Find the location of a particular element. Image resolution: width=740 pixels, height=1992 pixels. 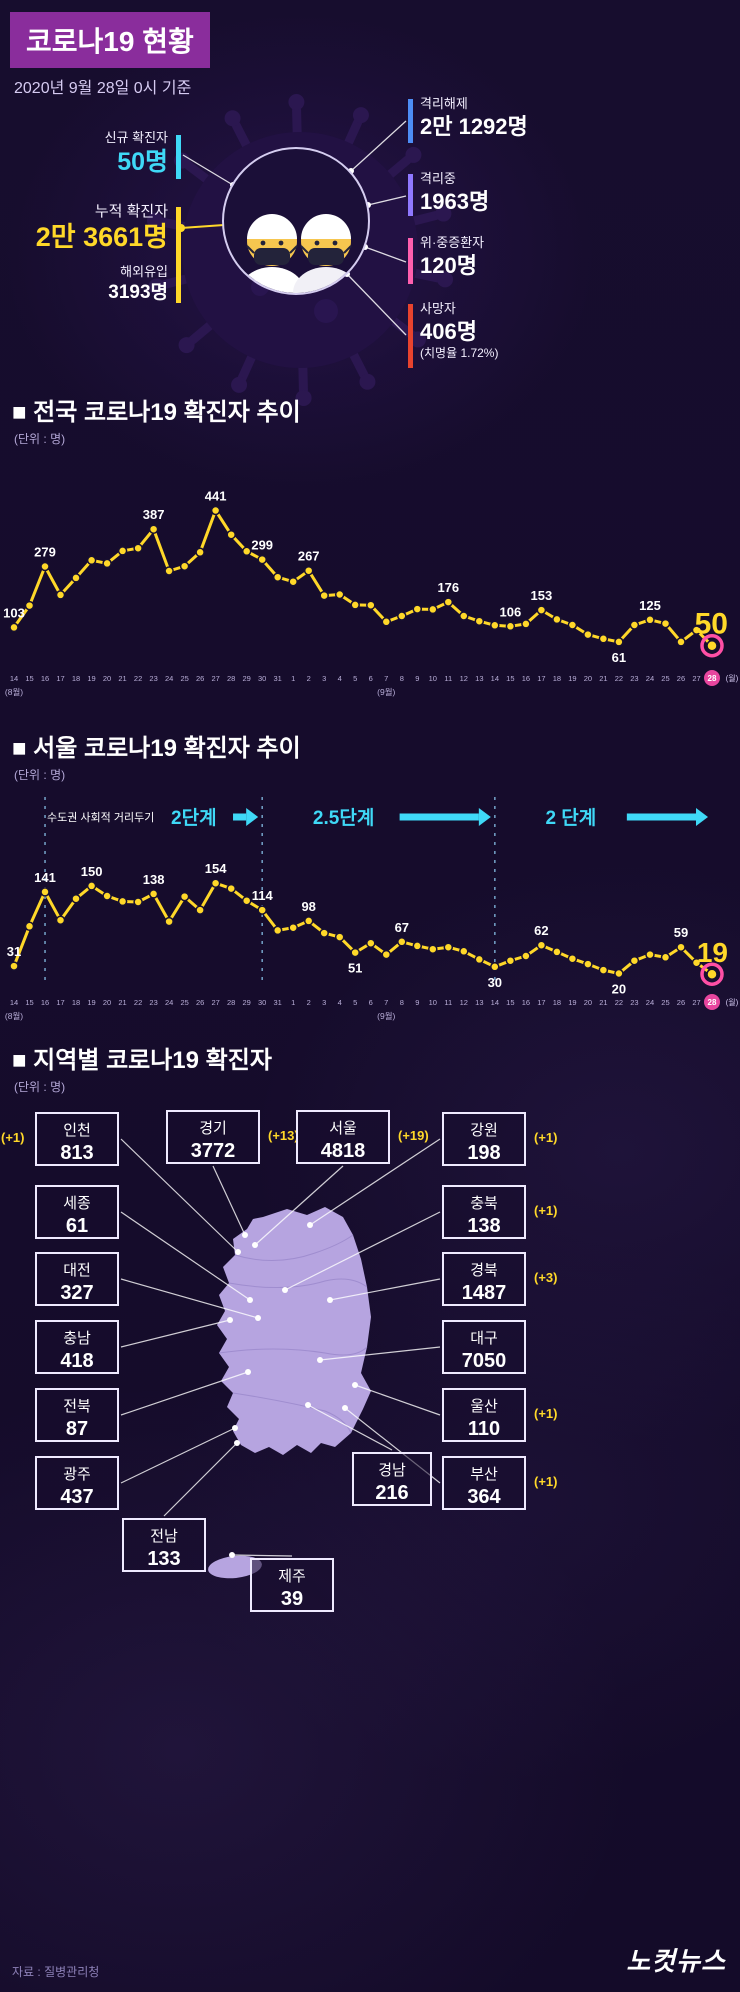

face-mask is located at coordinates (326, 256).